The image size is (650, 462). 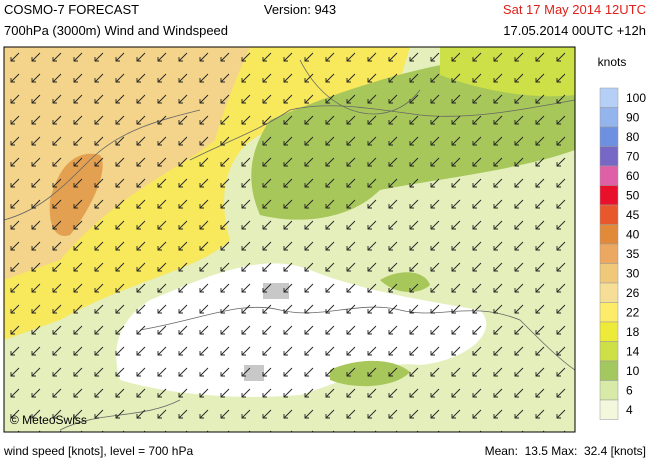 What do you see at coordinates (565, 451) in the screenshot?
I see `footer-stats: Mean: 13.5 Max: 32.4 [knots]` at bounding box center [565, 451].